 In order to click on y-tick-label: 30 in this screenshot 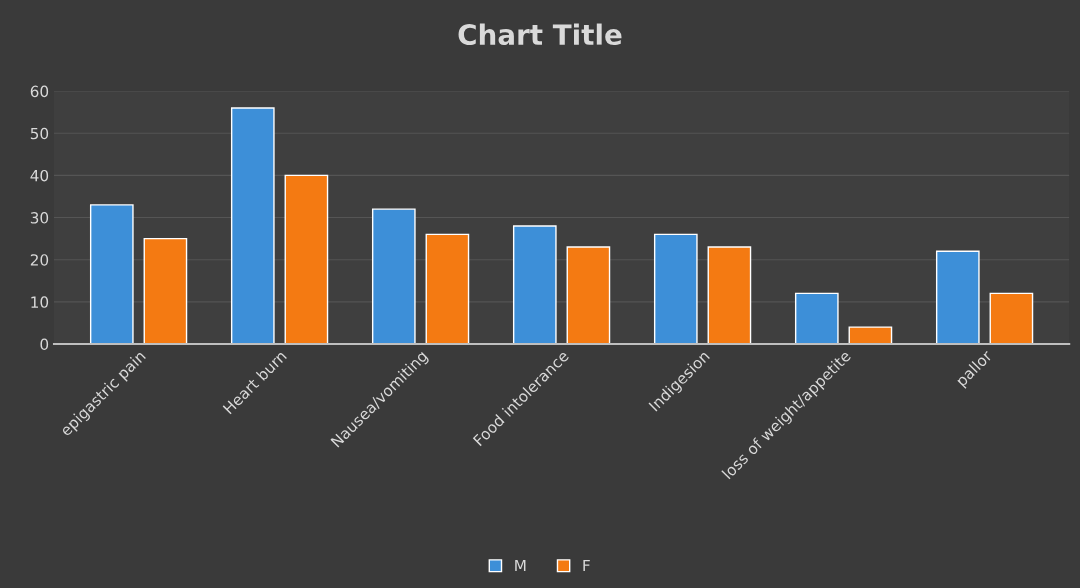, I will do `click(39, 218)`.